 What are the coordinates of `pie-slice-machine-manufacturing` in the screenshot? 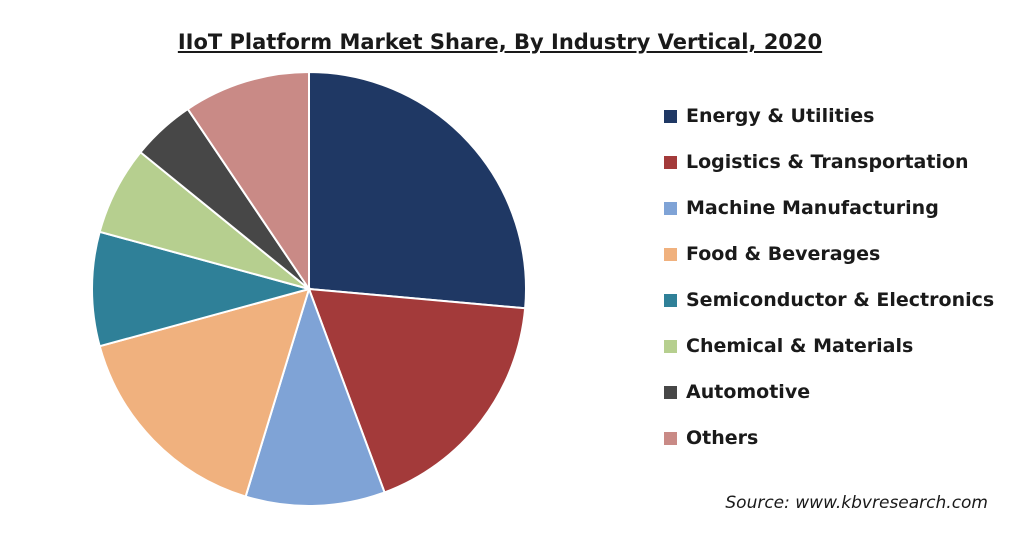 It's located at (315, 396).